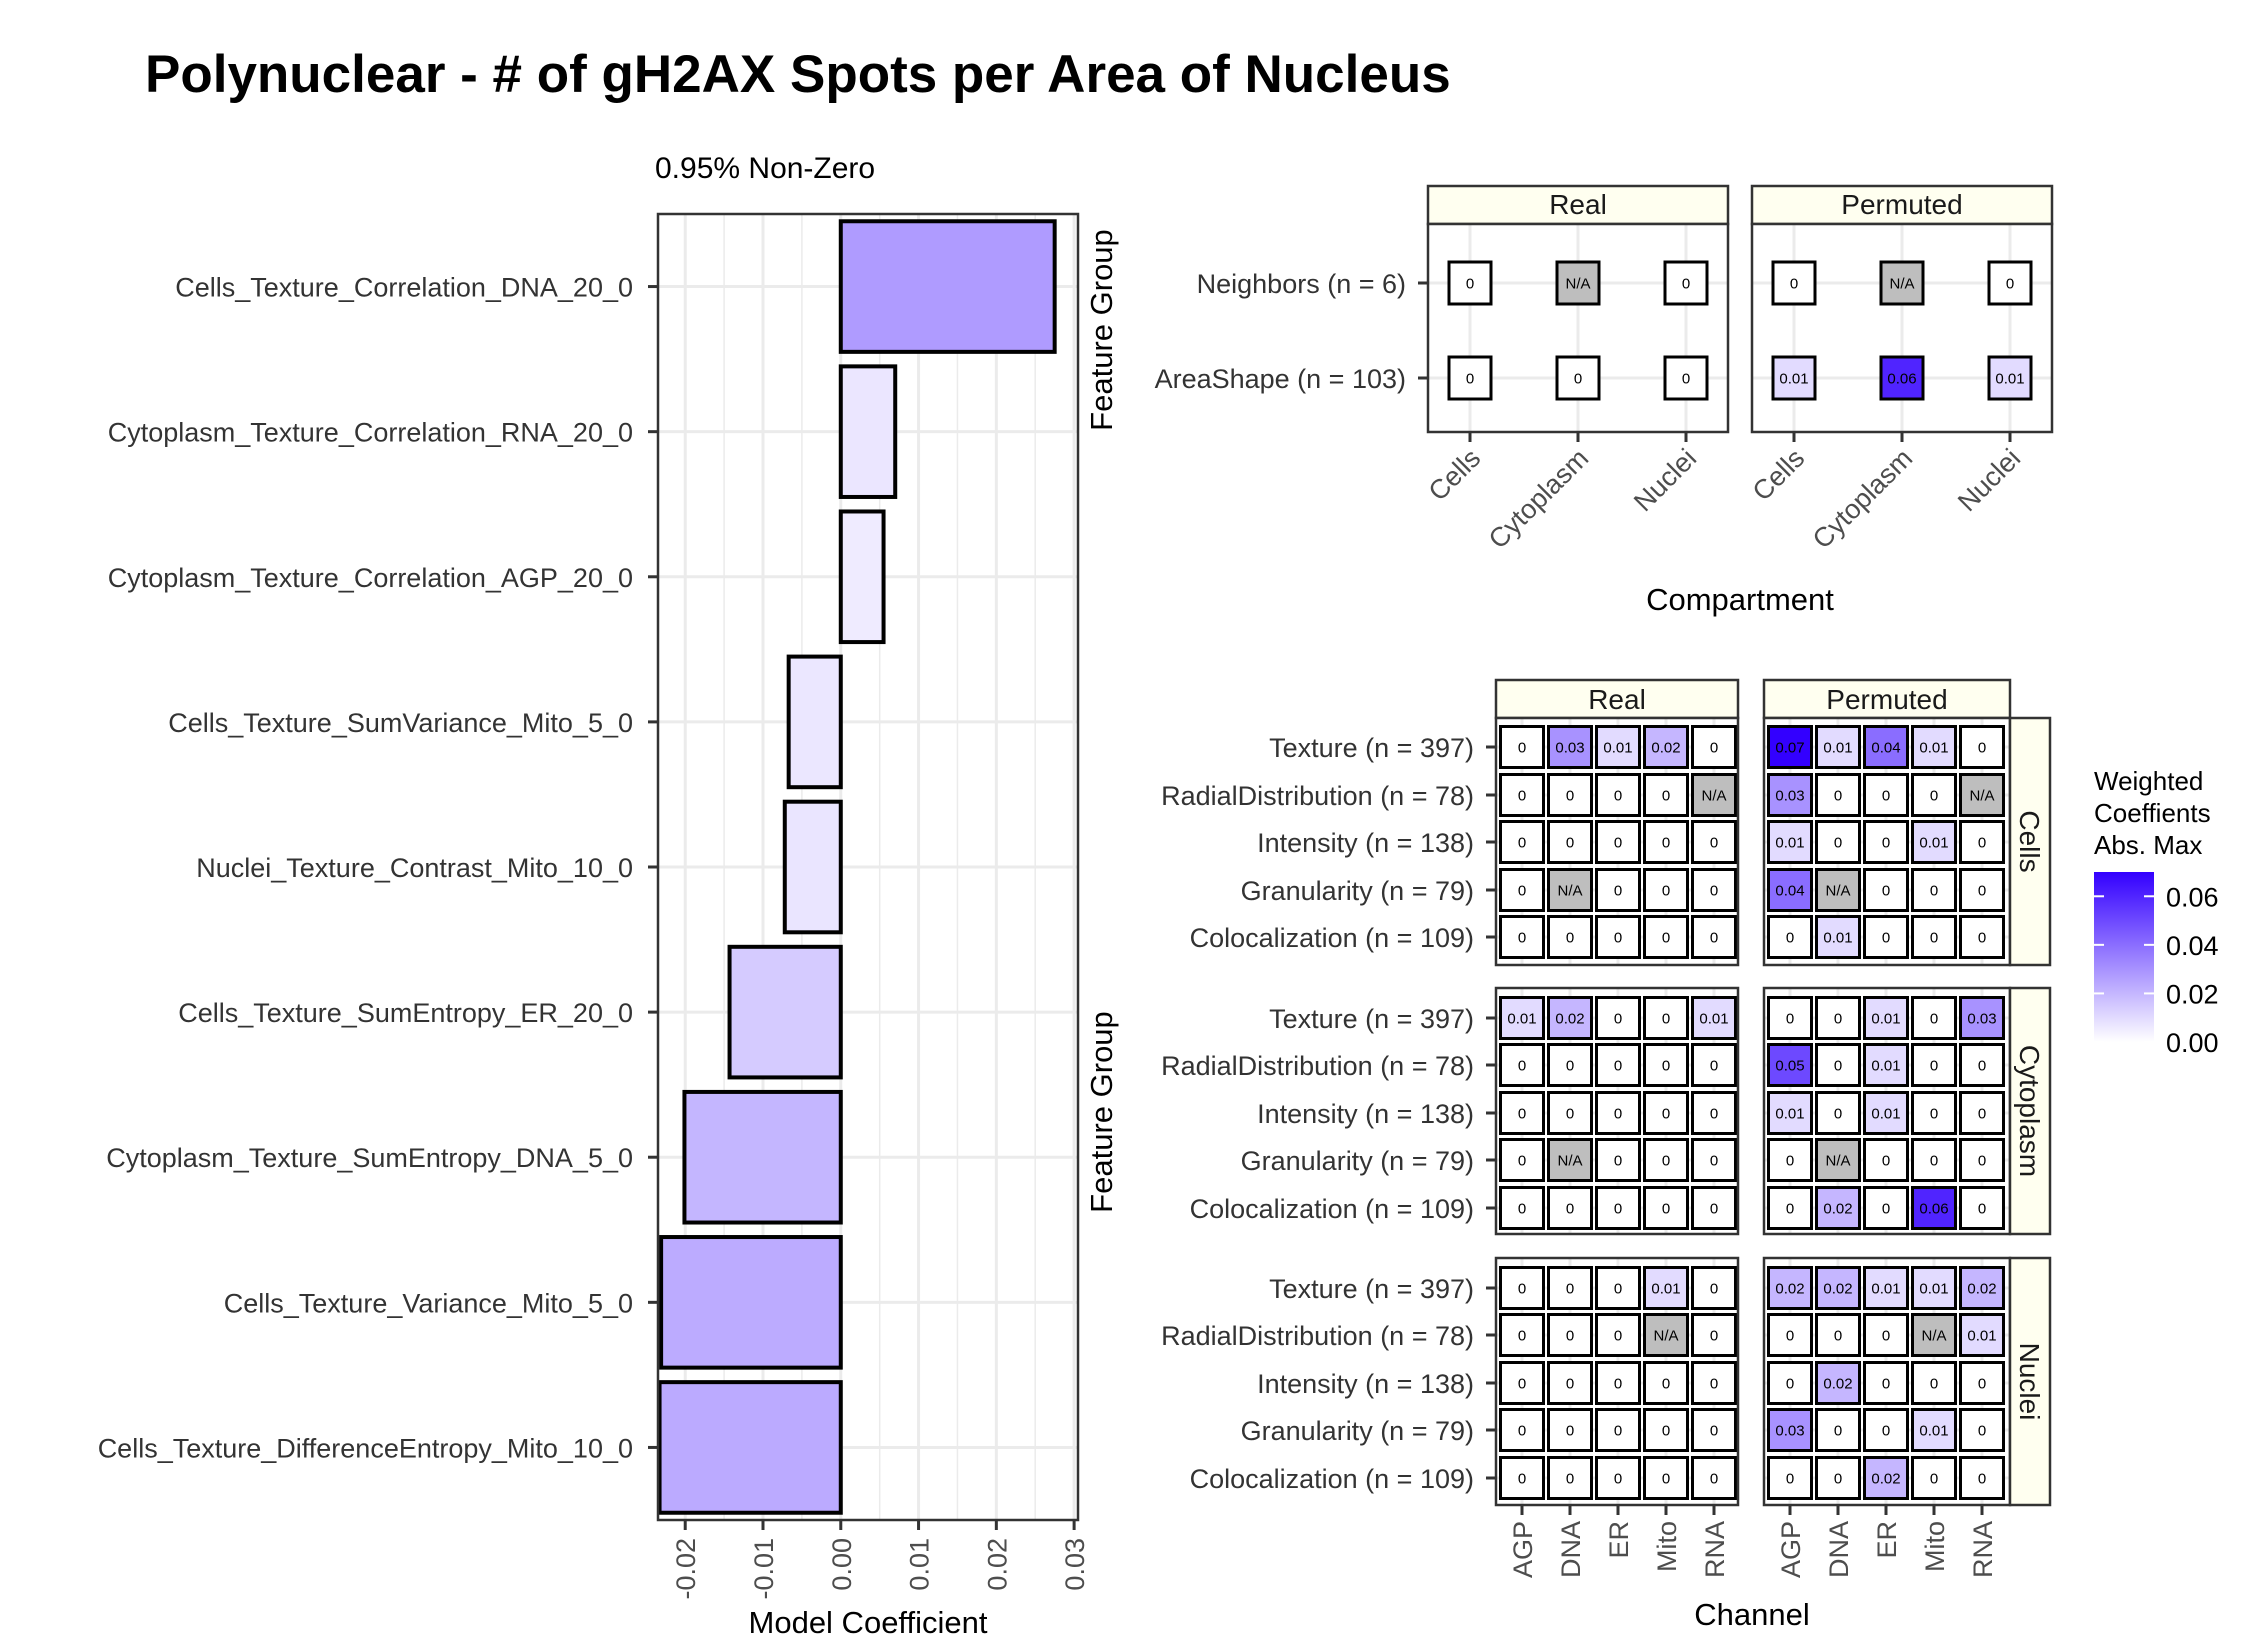 The height and width of the screenshot is (1650, 2250). What do you see at coordinates (765, 168) in the screenshot?
I see `bar-subtitle: 0.95% Non-Zero` at bounding box center [765, 168].